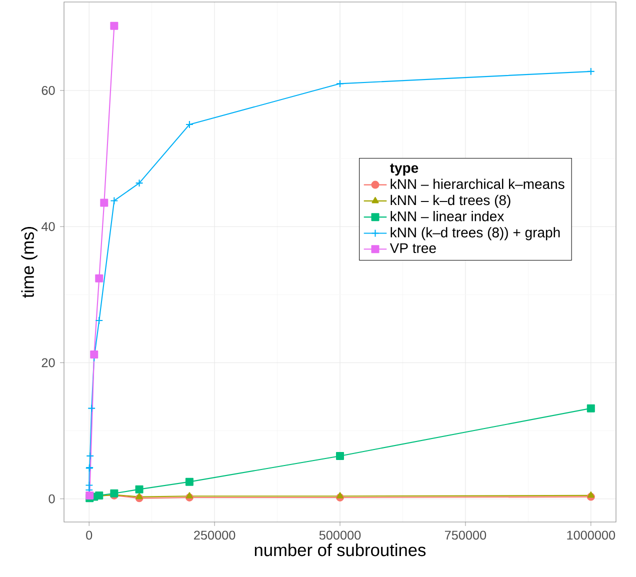 Image resolution: width=636 pixels, height=577 pixels. I want to click on x-tick-label: 500000, so click(340, 535).